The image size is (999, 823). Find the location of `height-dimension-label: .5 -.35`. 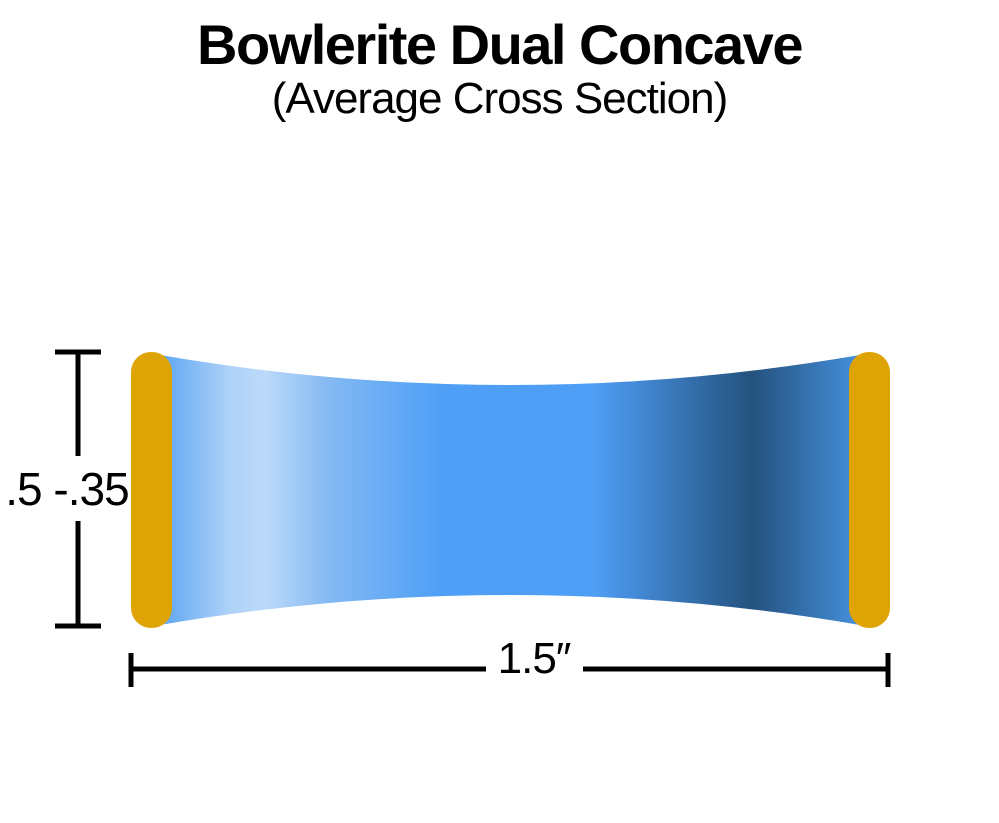

height-dimension-label: .5 -.35 is located at coordinates (67, 489).